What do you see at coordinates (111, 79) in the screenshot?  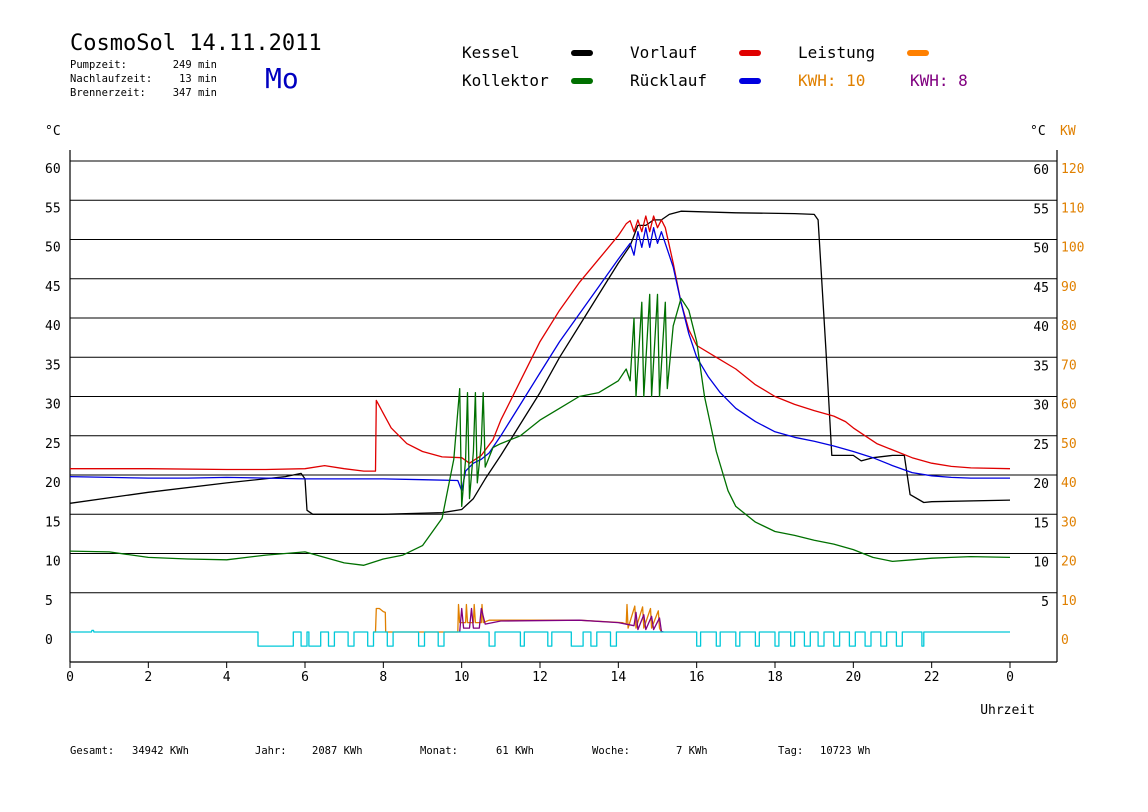 I see `nachlaufzeit-label: Nachlaufzeit:` at bounding box center [111, 79].